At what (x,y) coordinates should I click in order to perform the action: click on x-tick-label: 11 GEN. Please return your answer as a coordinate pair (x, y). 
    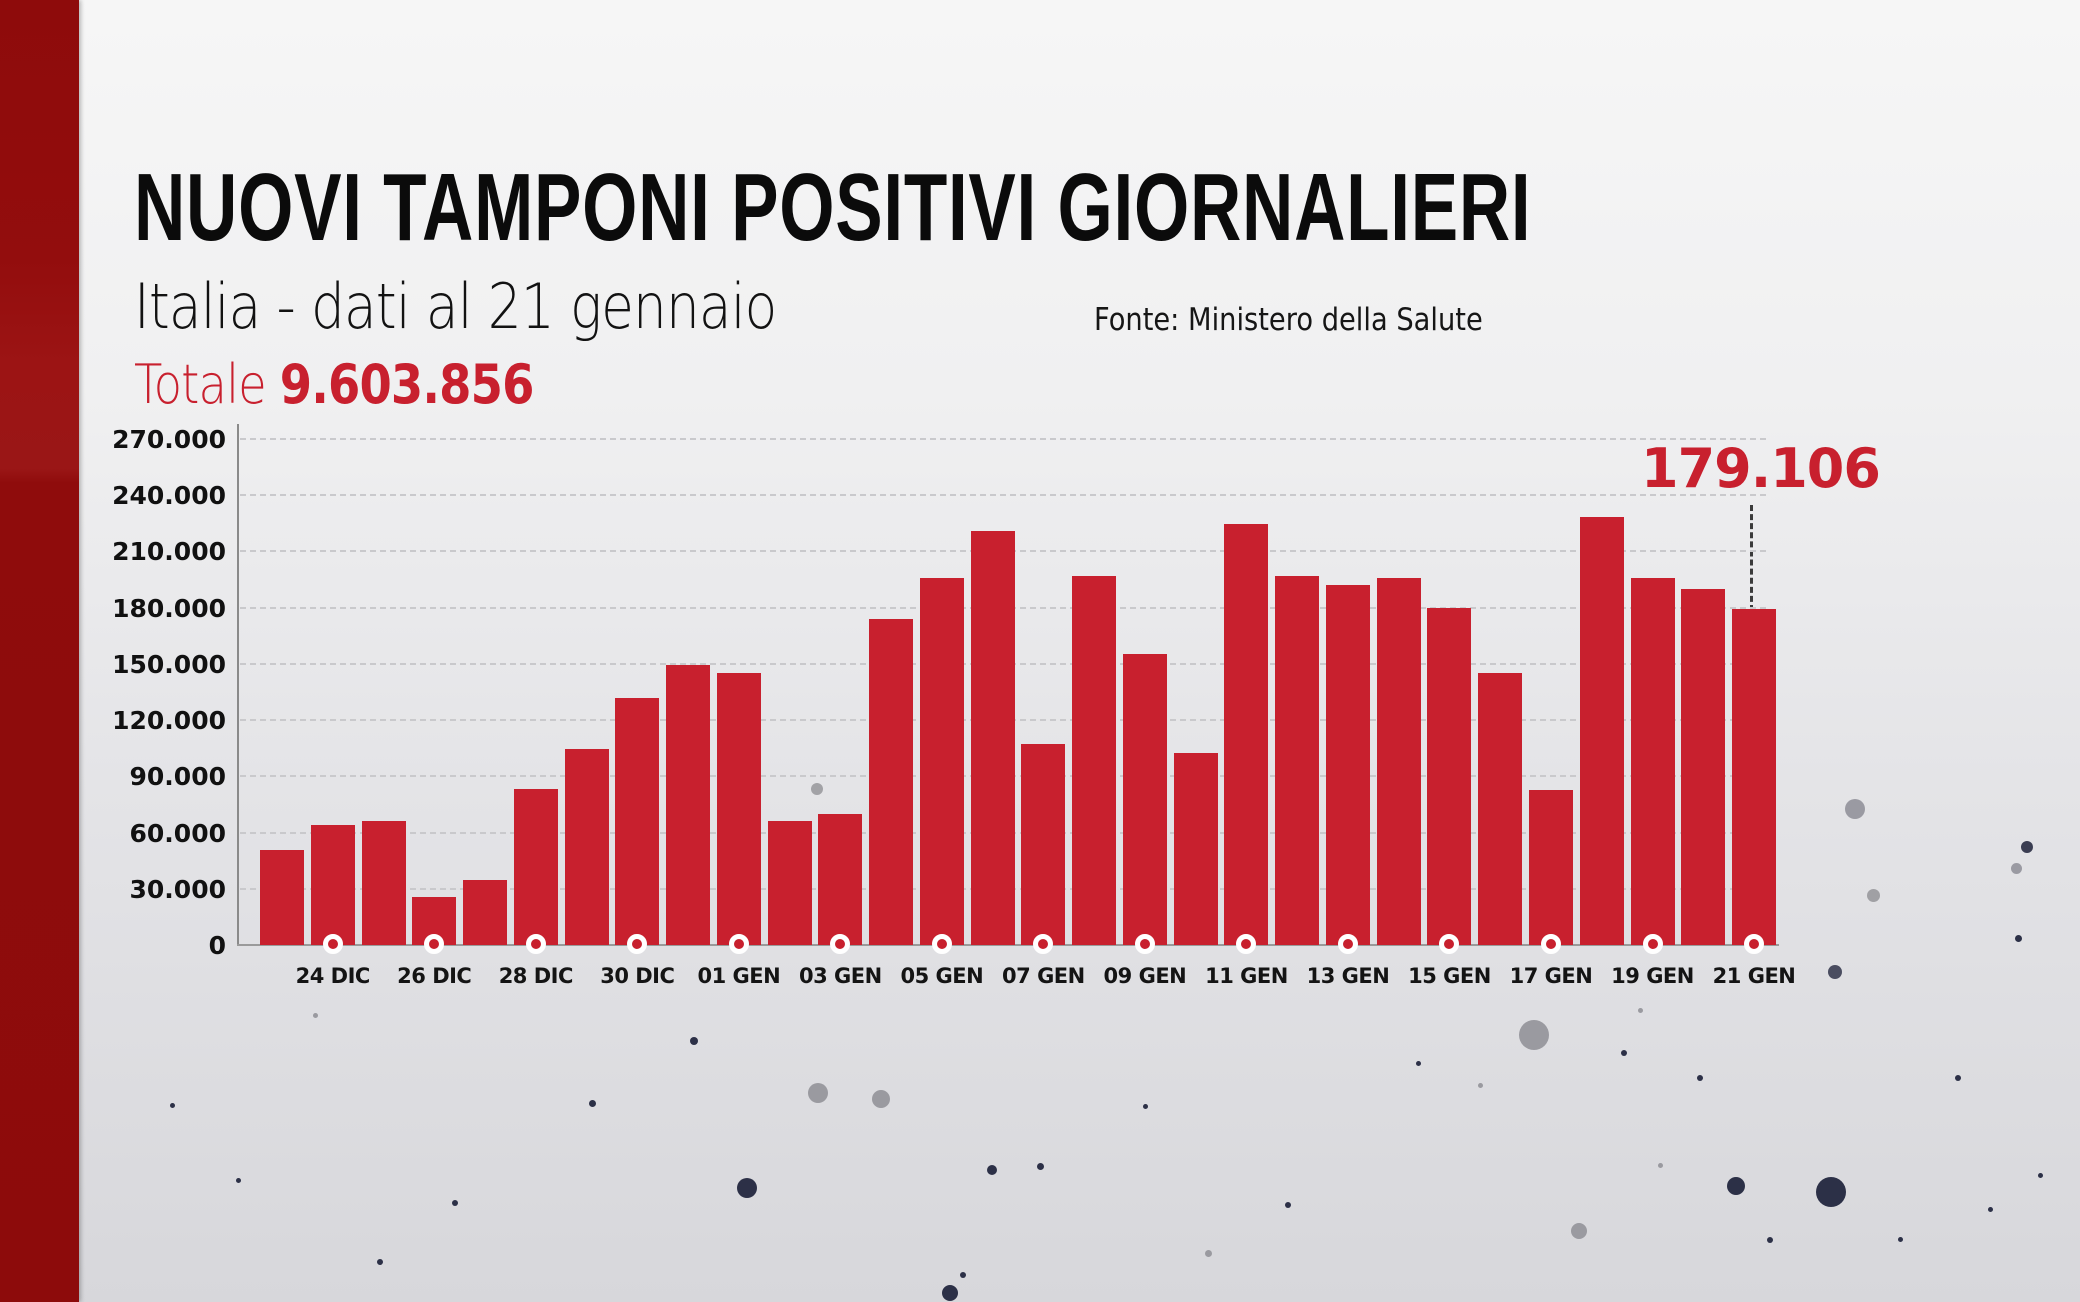
    Looking at the image, I should click on (1246, 976).